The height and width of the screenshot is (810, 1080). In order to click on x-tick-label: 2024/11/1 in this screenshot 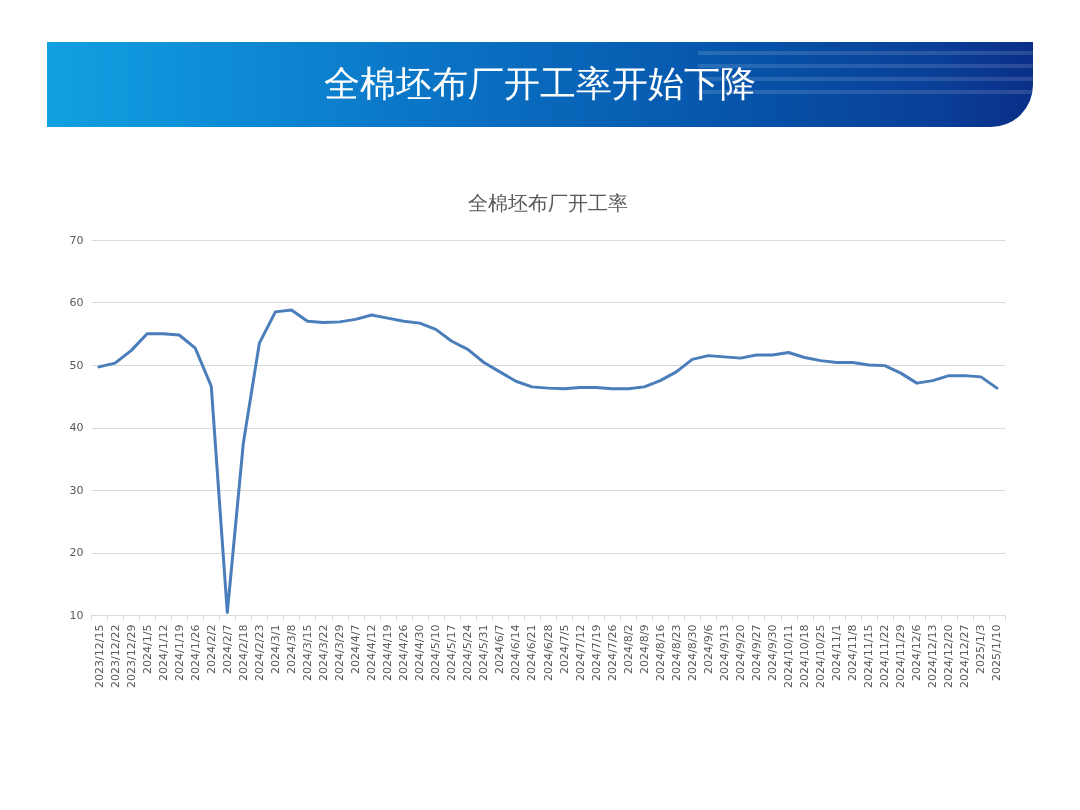, I will do `click(837, 652)`.